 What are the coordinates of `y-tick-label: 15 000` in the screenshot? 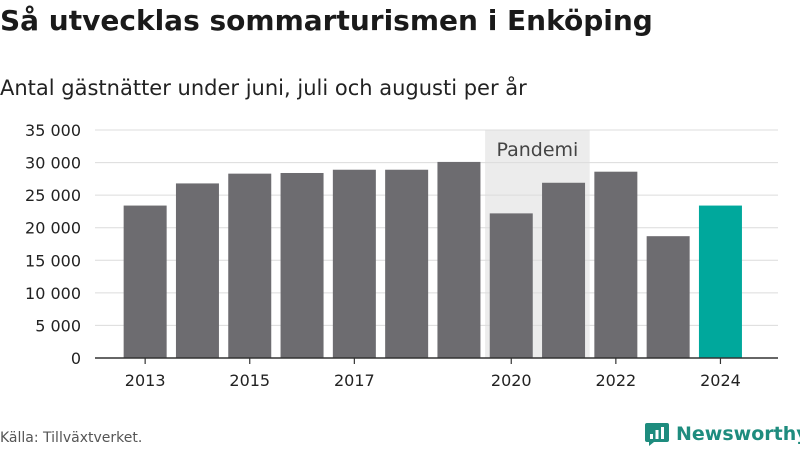 It's located at (53, 260).